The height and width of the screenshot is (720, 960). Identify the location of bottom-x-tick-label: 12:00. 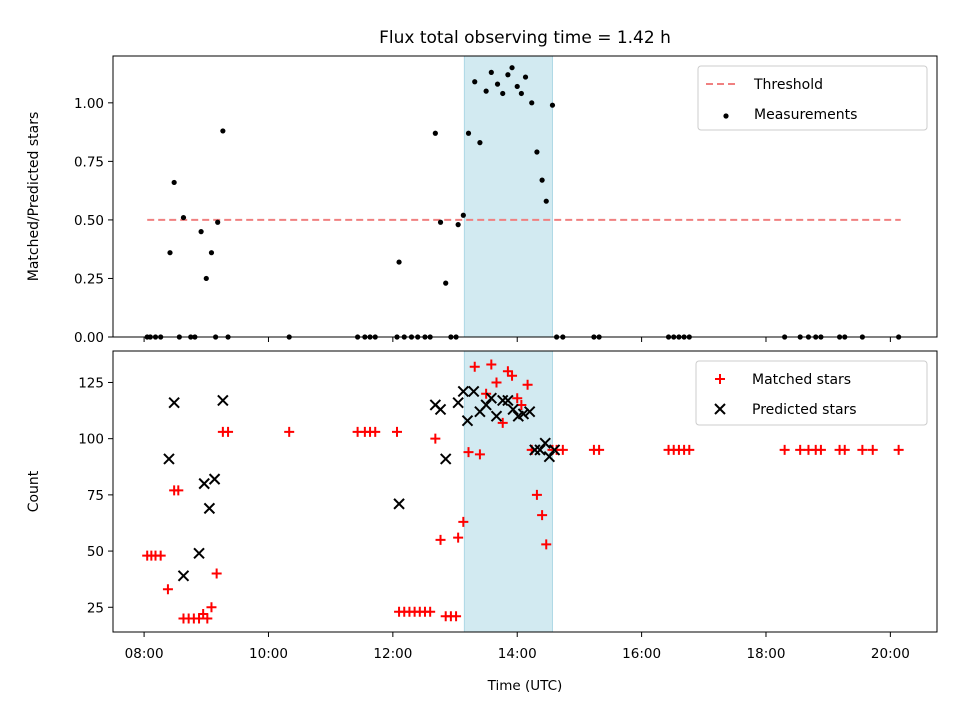
(392, 654).